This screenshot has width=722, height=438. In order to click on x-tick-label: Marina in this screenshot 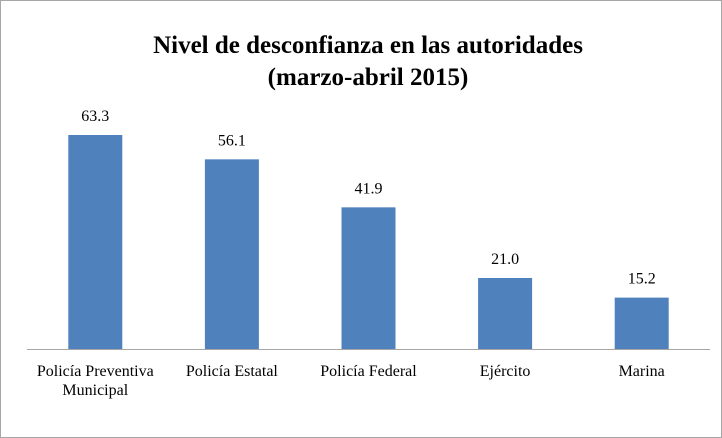, I will do `click(641, 371)`.